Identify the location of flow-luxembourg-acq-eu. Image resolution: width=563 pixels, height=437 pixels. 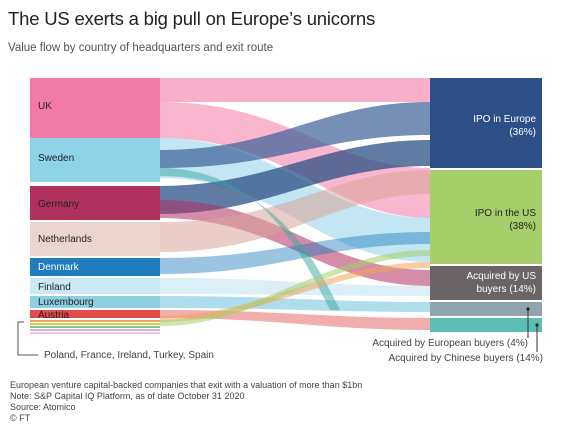
(295, 304).